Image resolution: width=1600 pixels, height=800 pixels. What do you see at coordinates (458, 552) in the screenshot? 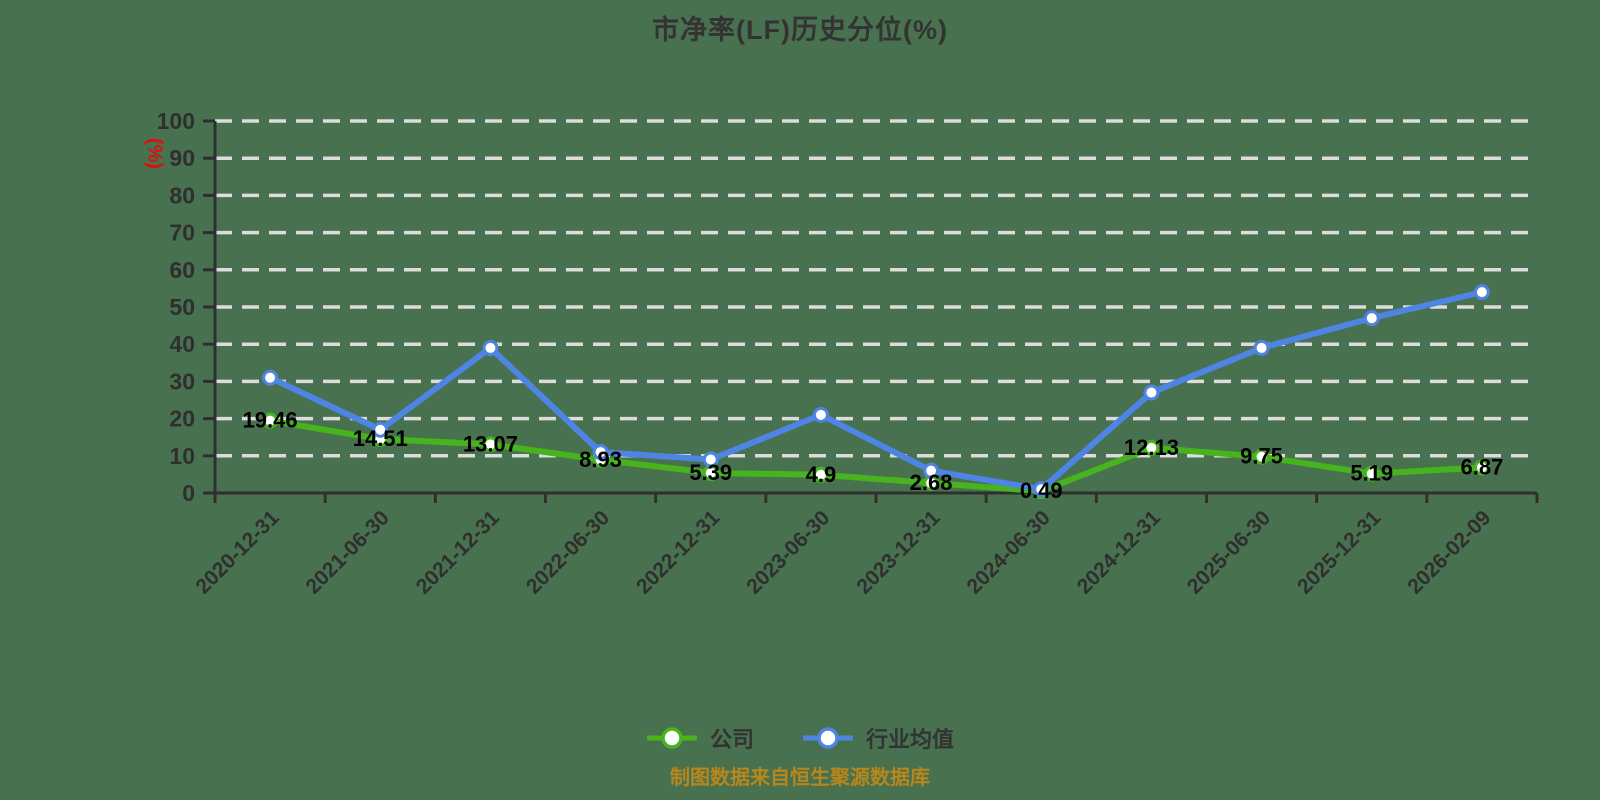
I see `x-axis-tick-label: 2021-12-31` at bounding box center [458, 552].